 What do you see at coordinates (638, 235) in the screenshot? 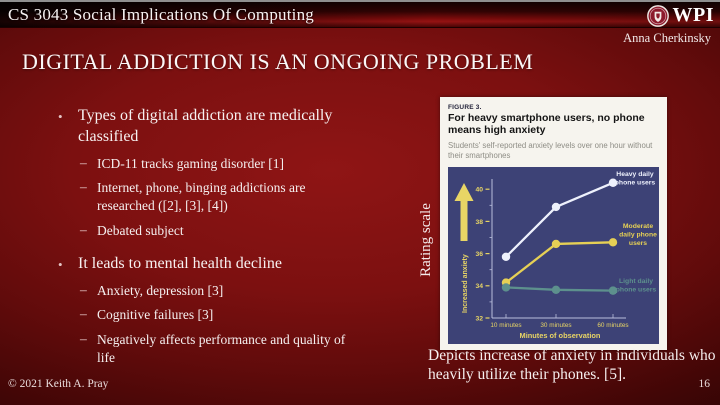
I see `series-label-1: Moderate daily phone users` at bounding box center [638, 235].